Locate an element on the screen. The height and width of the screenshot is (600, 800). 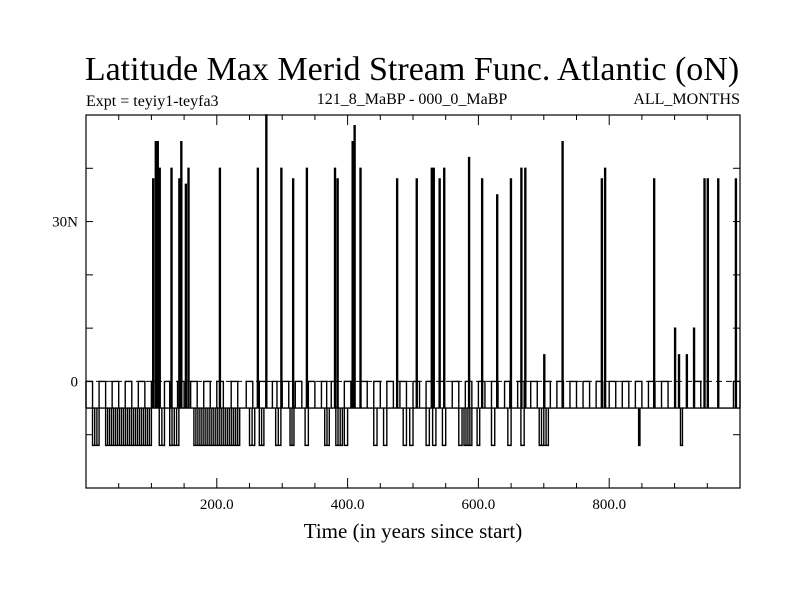
y-tick-label: 0 is located at coordinates (75, 382).